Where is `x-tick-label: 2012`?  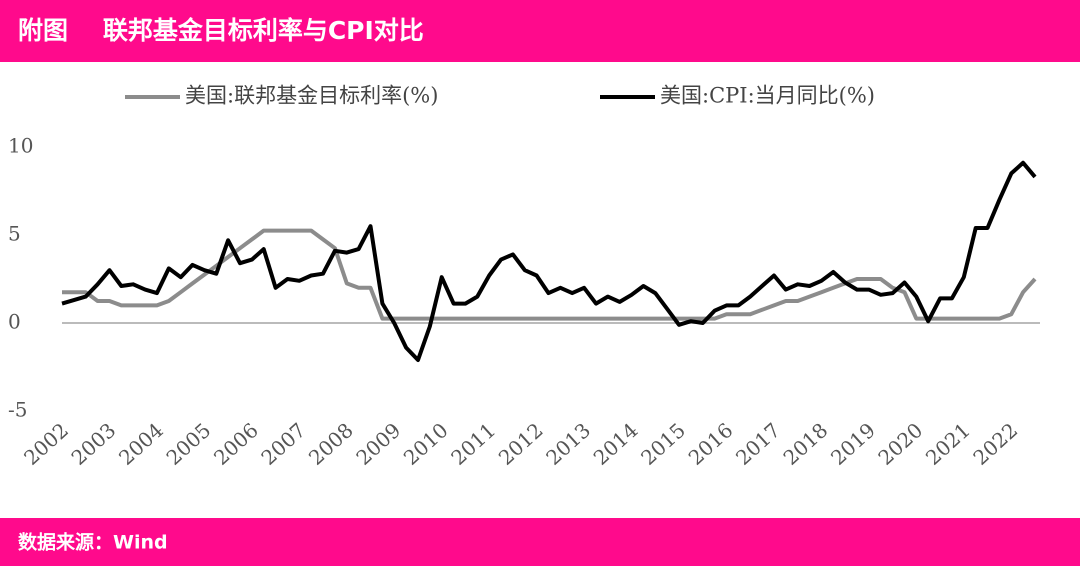 x-tick-label: 2012 is located at coordinates (521, 444).